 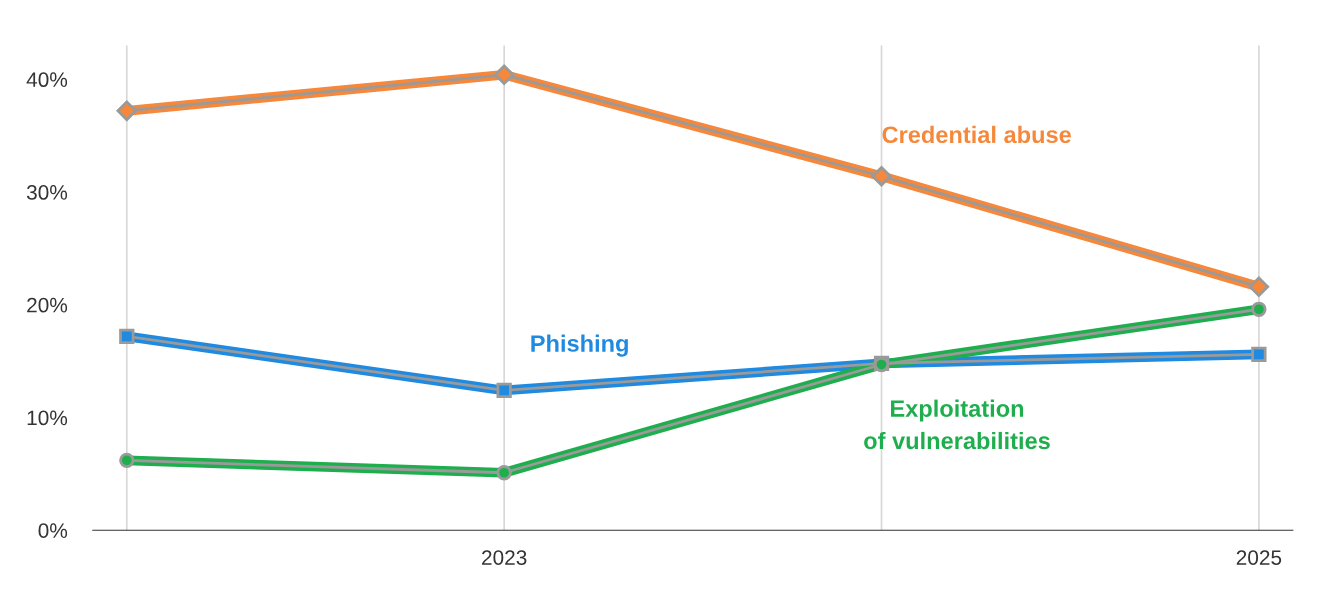 I want to click on series-label: Credential abuse, so click(x=976, y=134).